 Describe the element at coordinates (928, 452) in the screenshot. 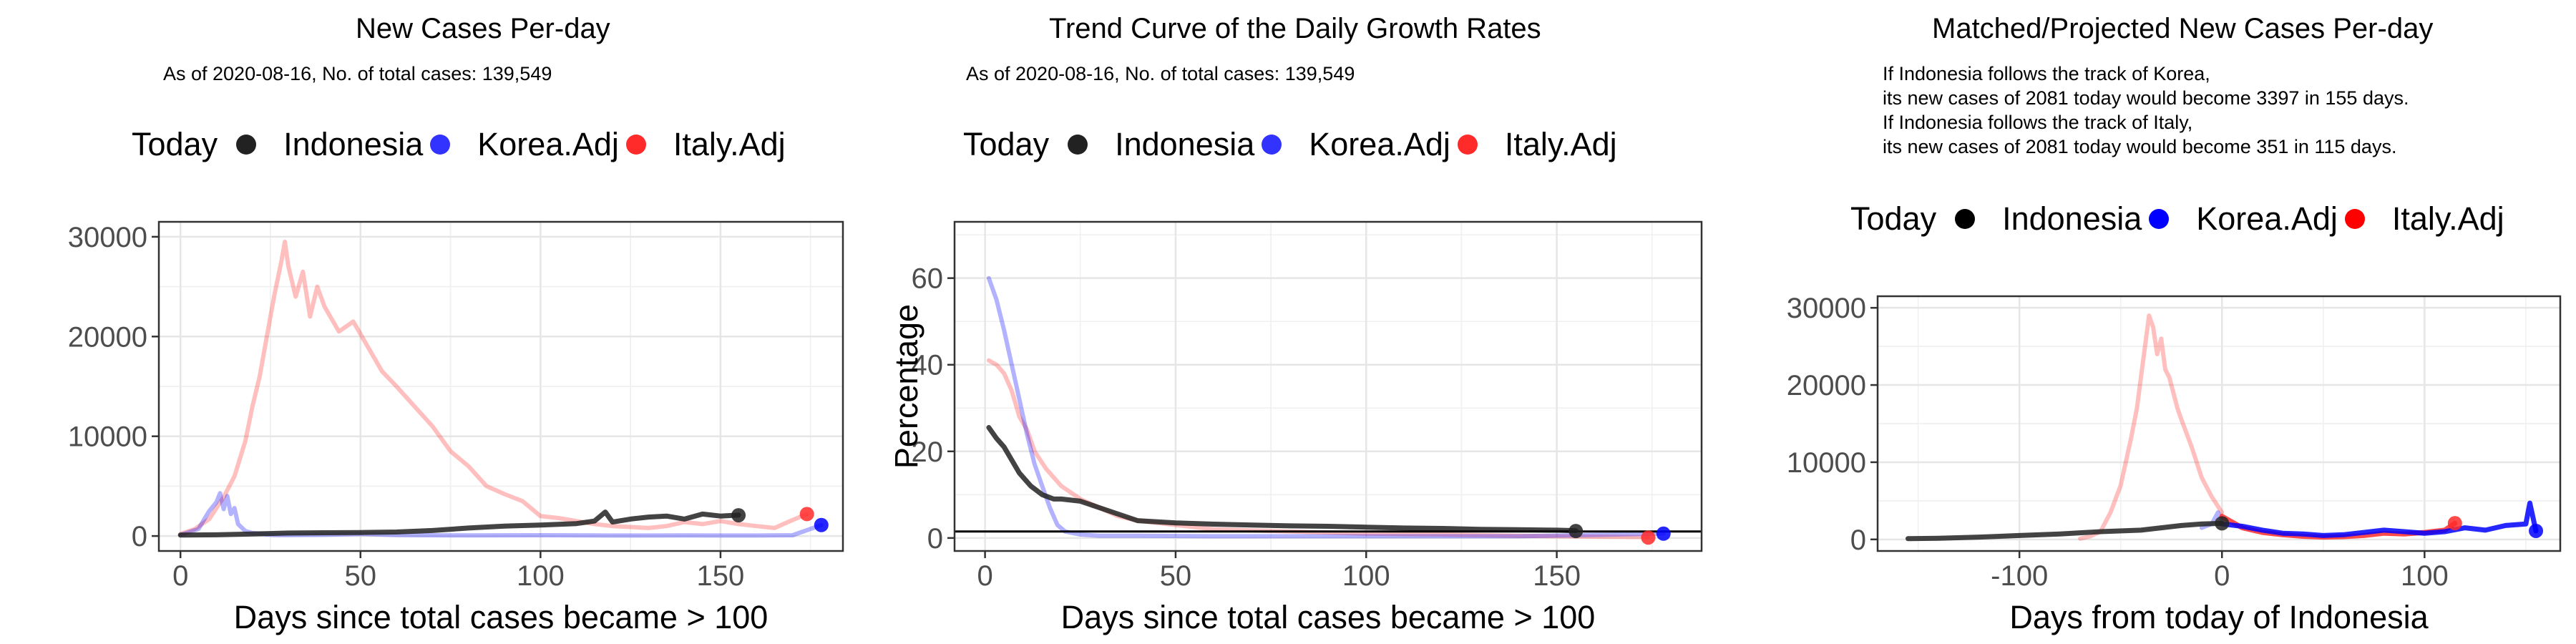

I see `y-tick-label: 20` at that location.